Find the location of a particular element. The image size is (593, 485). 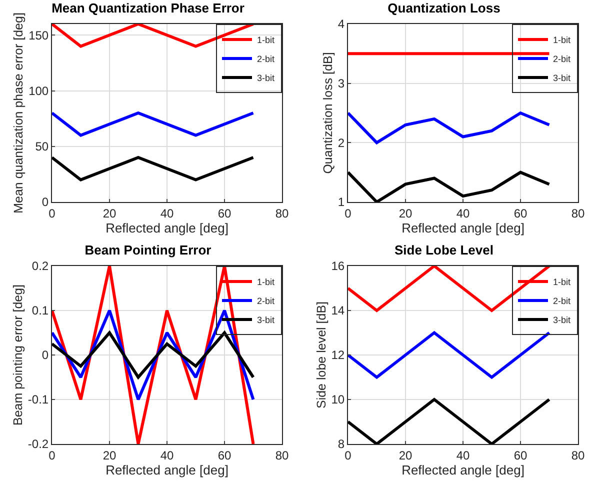

y-tick-label: 16 is located at coordinates (338, 266).